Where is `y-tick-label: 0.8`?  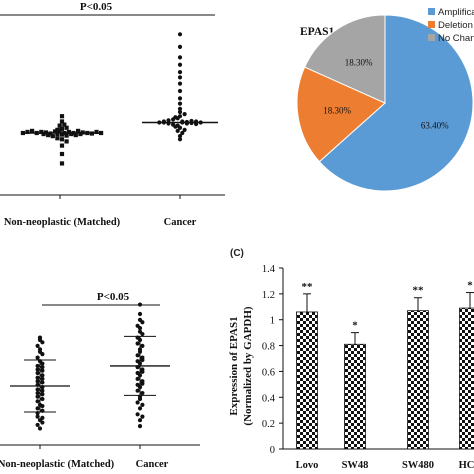 y-tick-label: 0.8 is located at coordinates (268, 347).